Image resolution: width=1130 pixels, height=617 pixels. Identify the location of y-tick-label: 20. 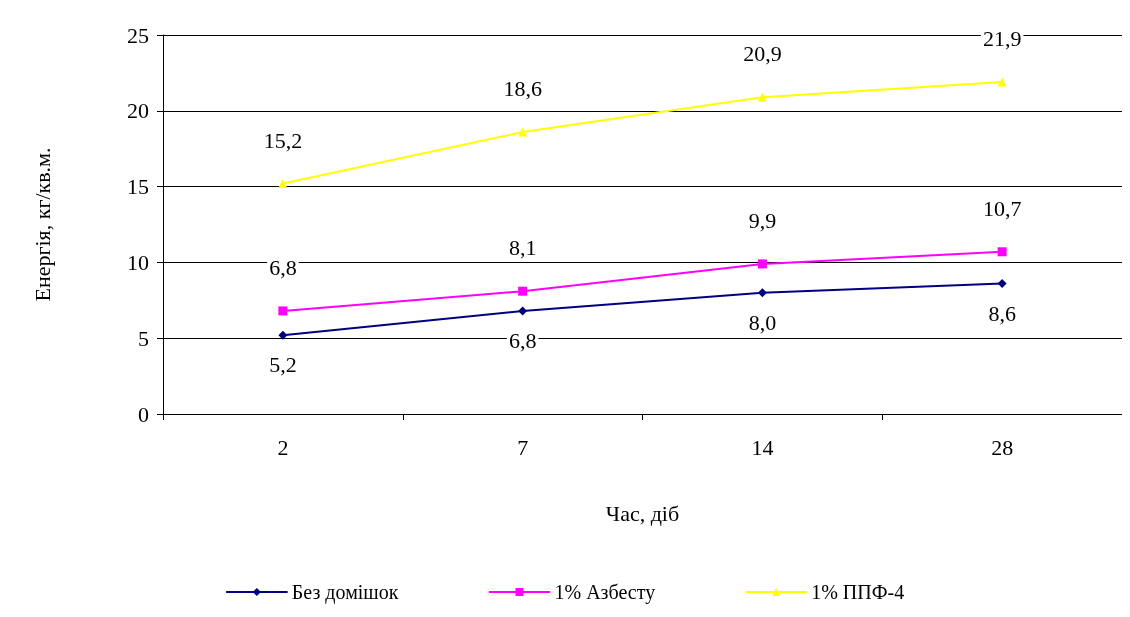
(138, 111).